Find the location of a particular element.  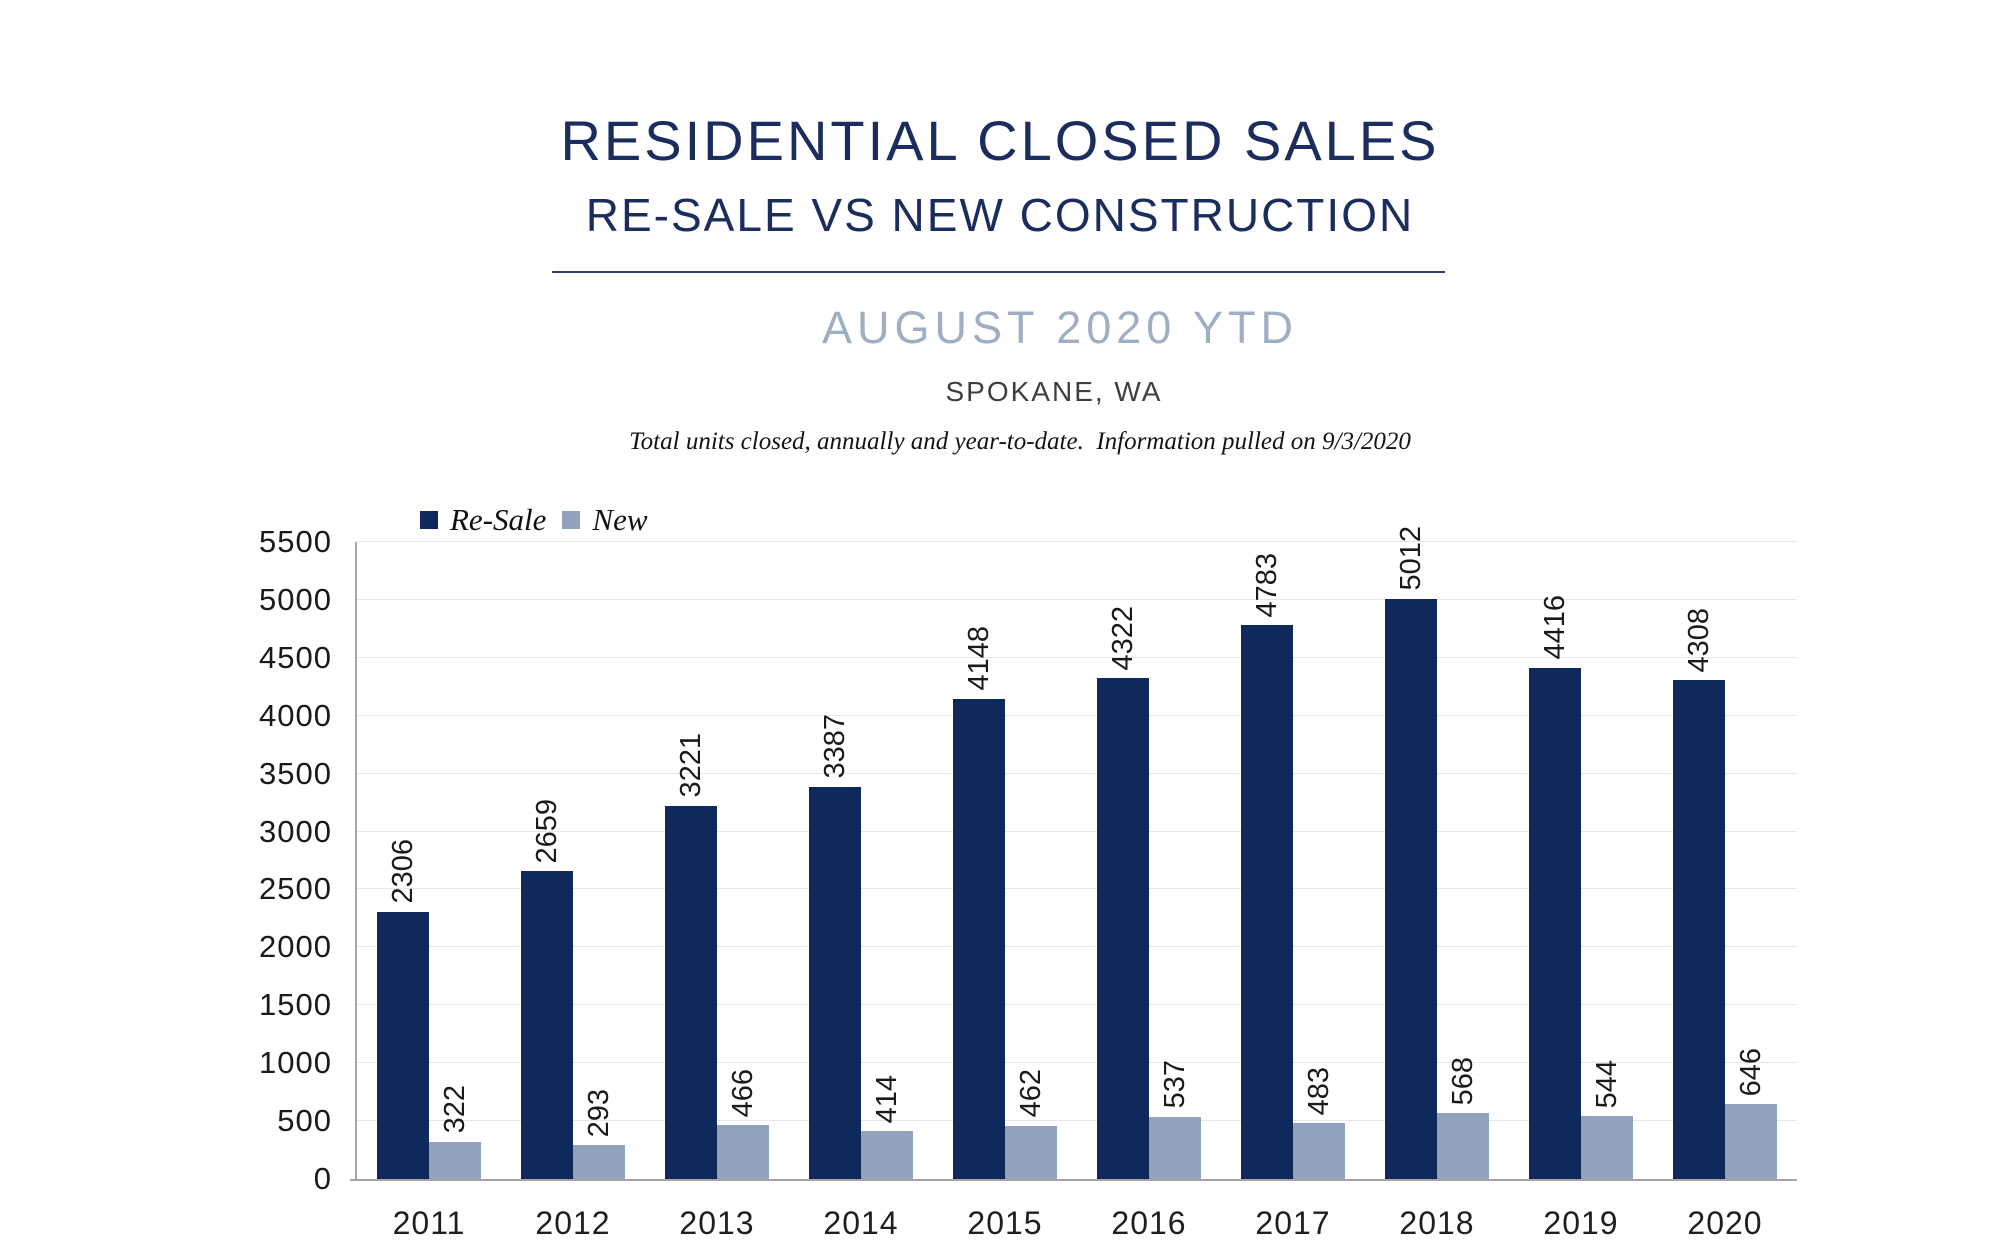

bar-value-label: 4322 is located at coordinates (1123, 638).